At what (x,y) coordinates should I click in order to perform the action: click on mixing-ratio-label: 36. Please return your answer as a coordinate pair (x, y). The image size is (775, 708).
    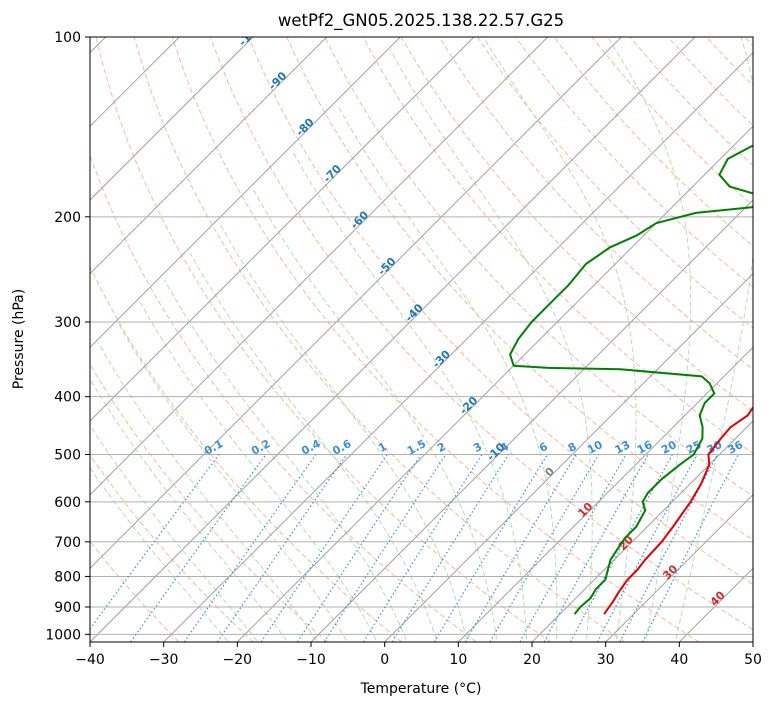
    Looking at the image, I should click on (736, 447).